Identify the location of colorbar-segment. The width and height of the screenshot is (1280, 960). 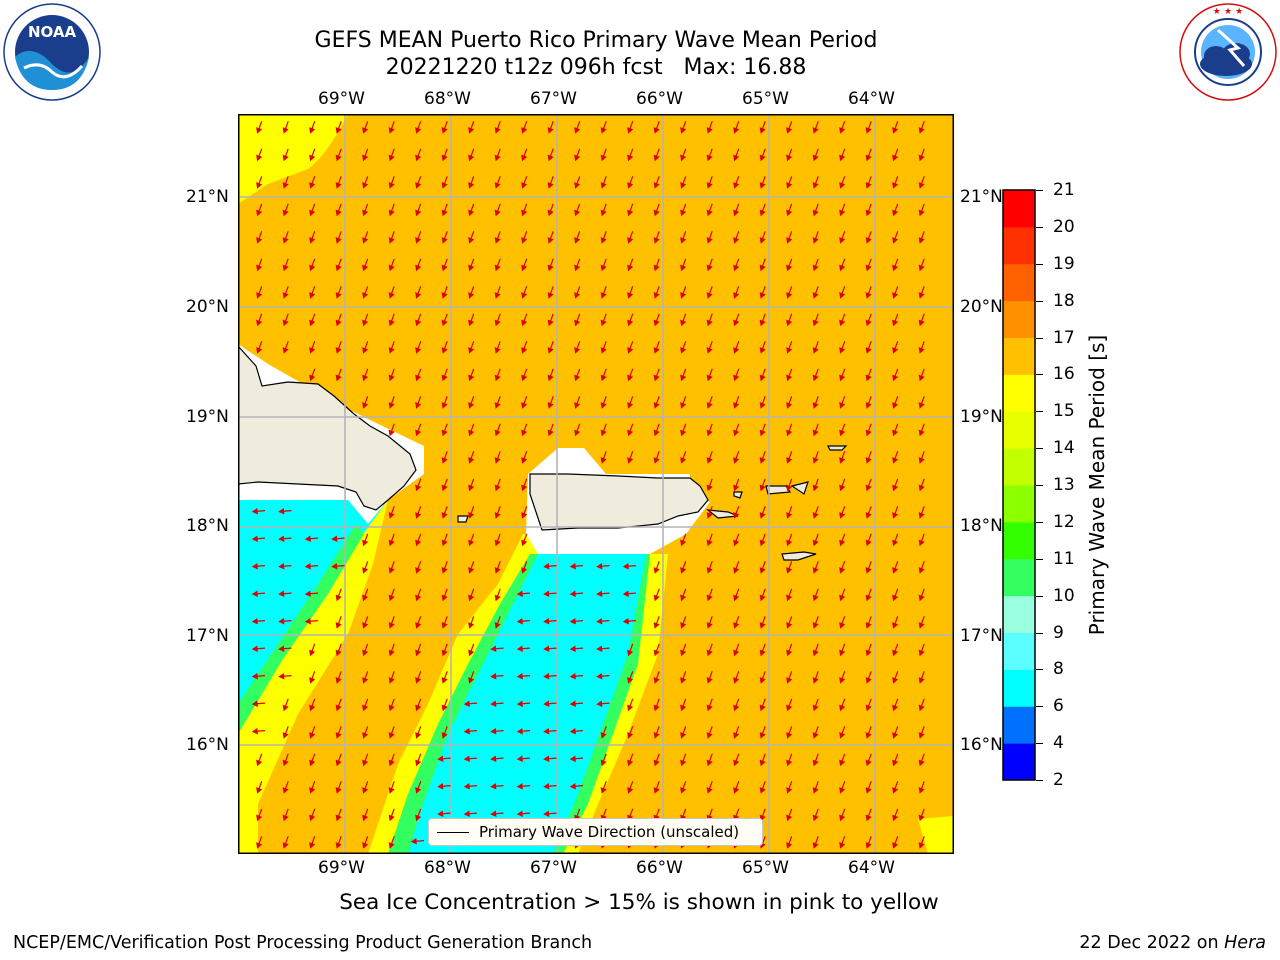
(1019, 356).